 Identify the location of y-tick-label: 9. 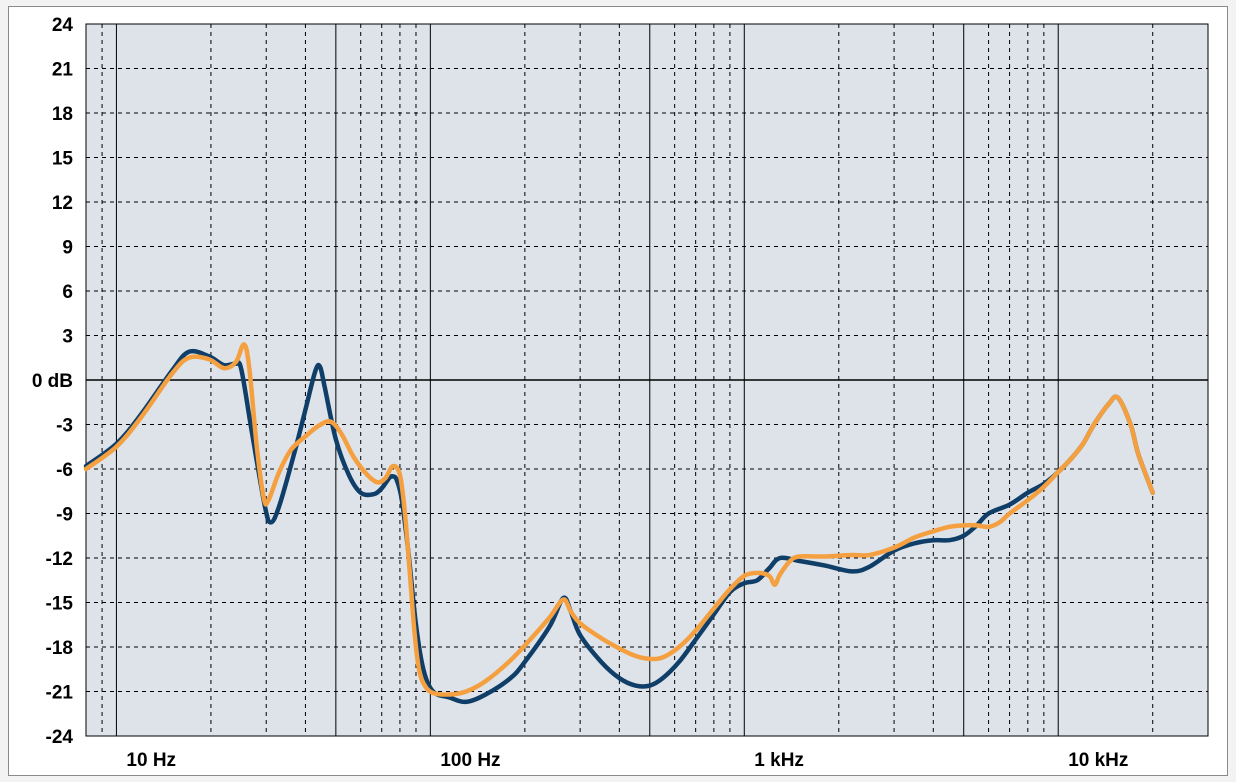
(67, 248).